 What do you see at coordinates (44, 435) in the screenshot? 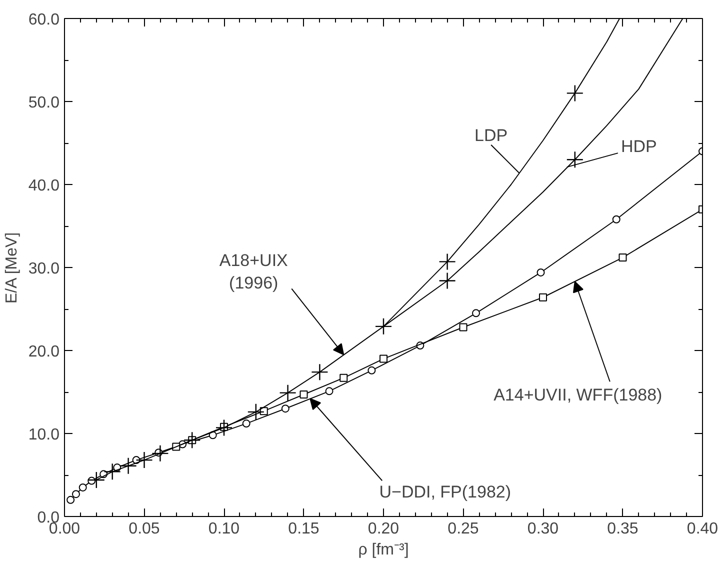
I see `y-tick-label: 10.0` at bounding box center [44, 435].